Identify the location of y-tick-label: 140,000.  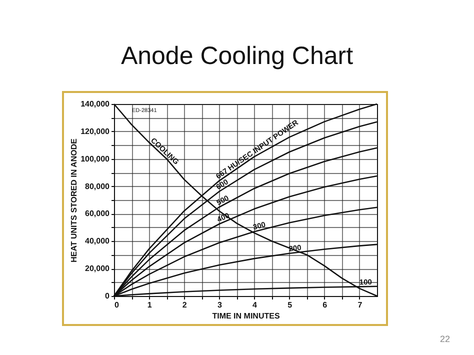
(95, 104).